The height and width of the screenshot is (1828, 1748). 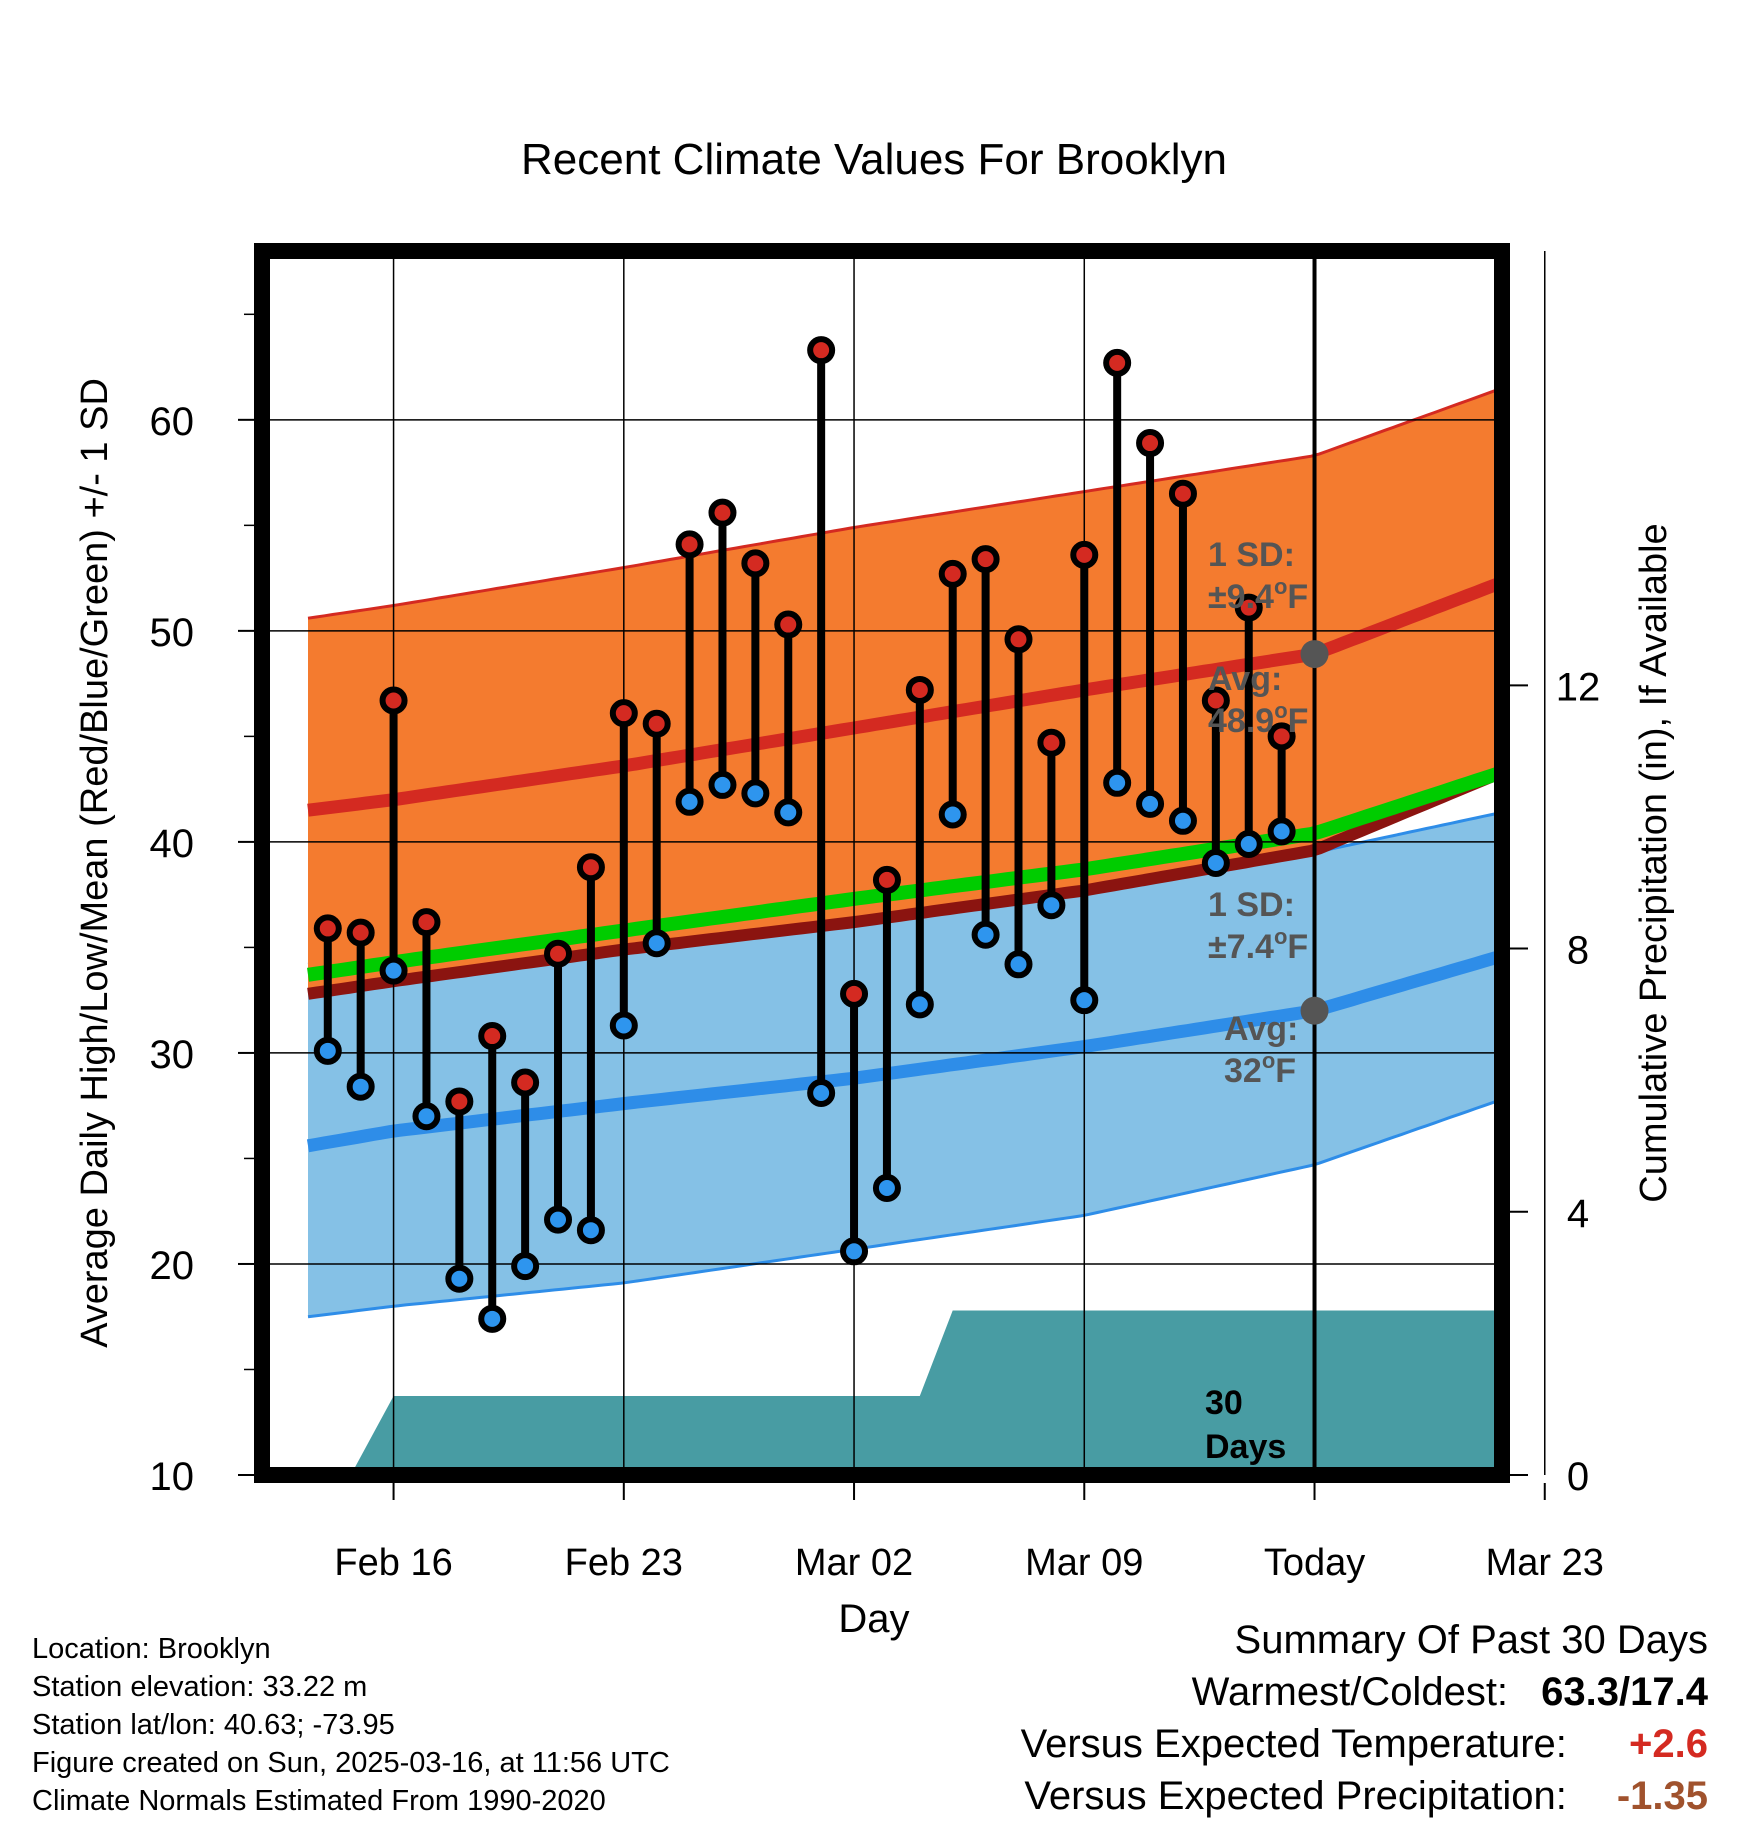 What do you see at coordinates (1662, 1796) in the screenshot?
I see `precip-anomaly-value: -1.35` at bounding box center [1662, 1796].